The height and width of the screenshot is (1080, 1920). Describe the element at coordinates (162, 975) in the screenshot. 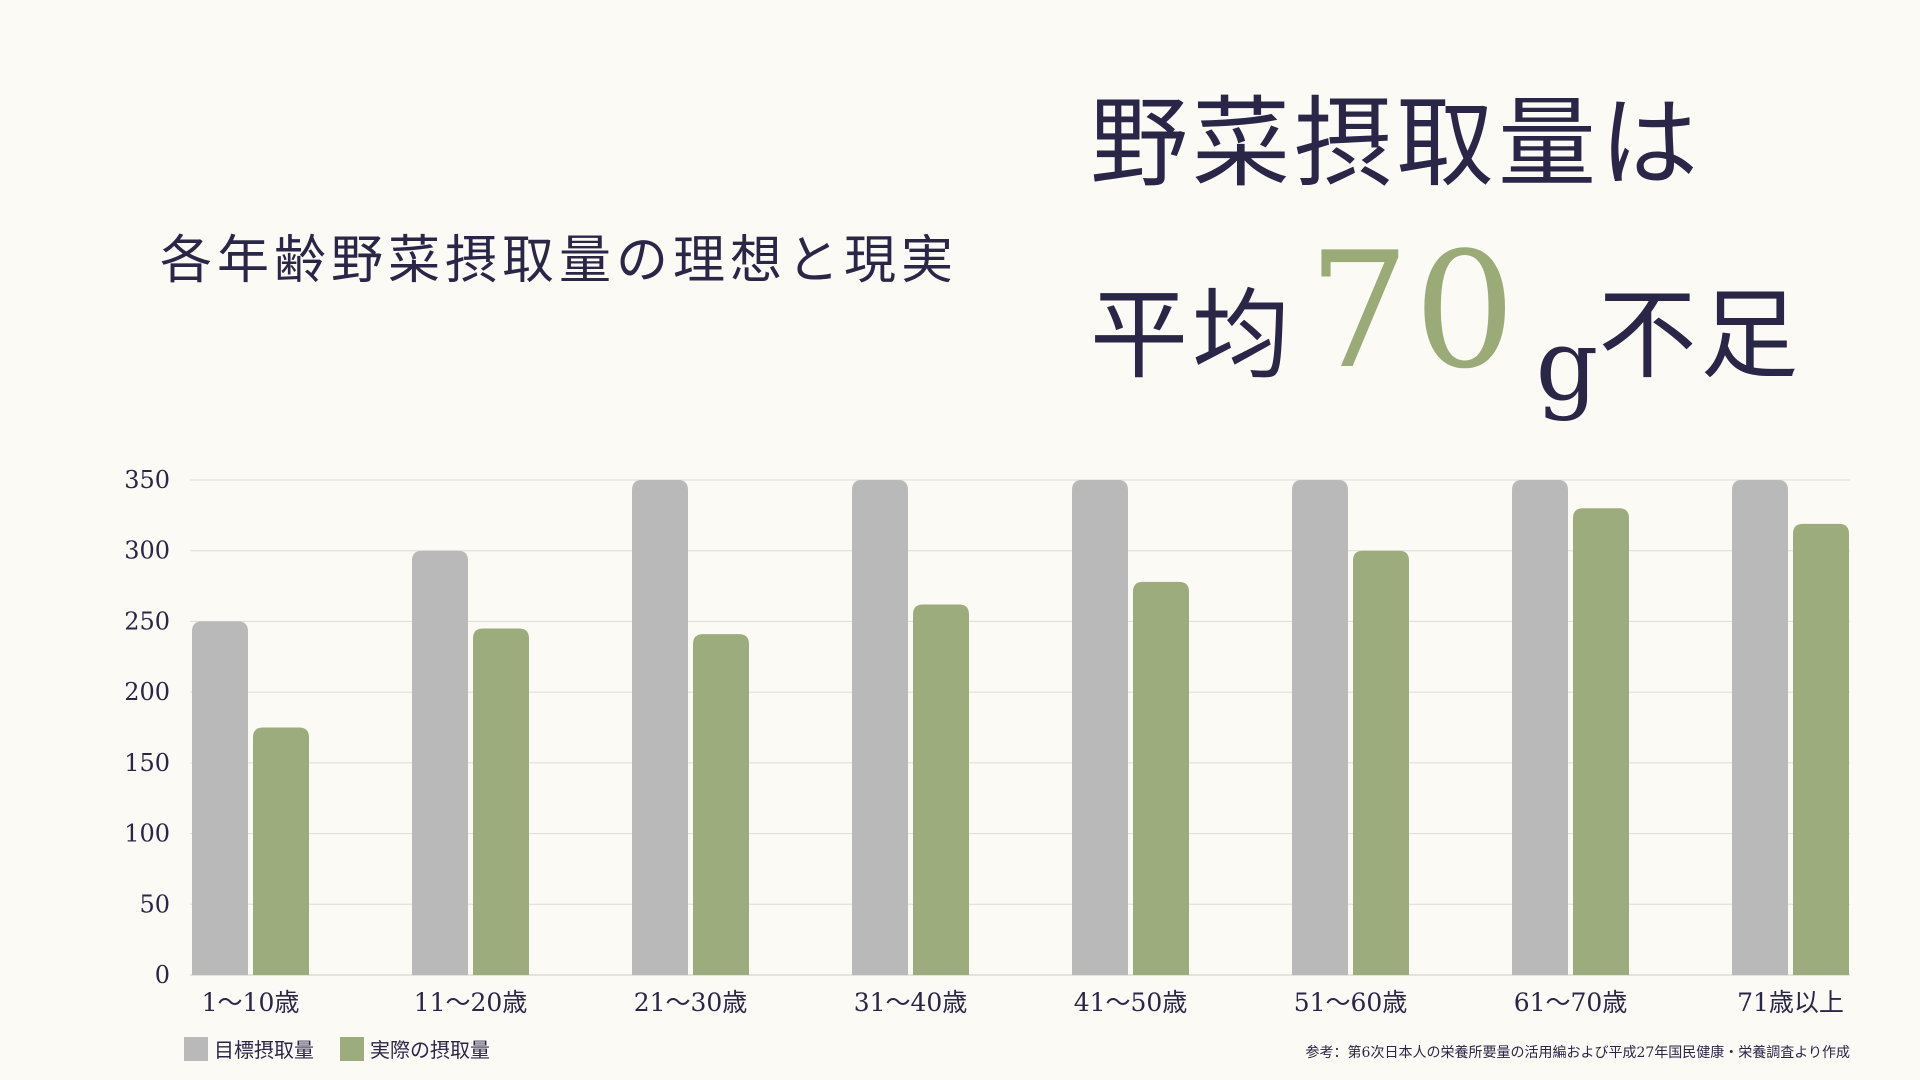

I see `y-tick-label: 0` at that location.